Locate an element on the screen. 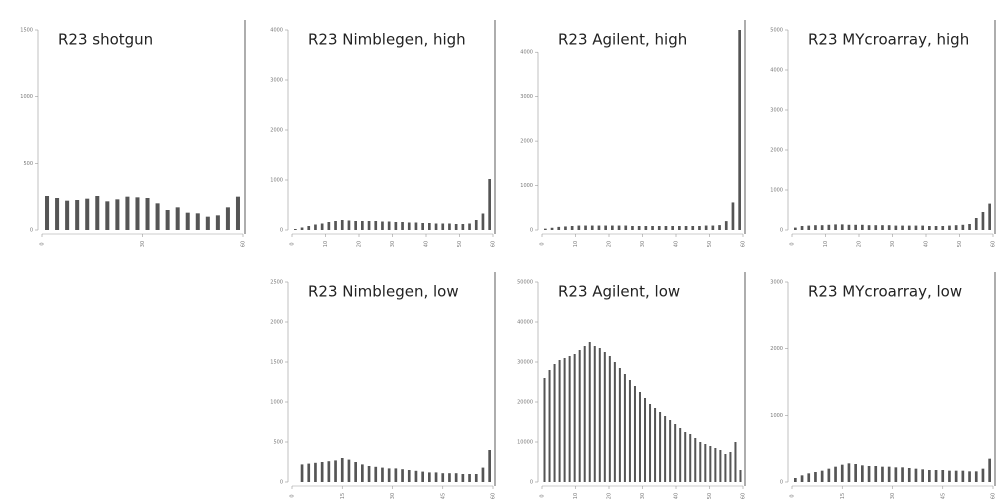  chart-title: R23 shotgun is located at coordinates (105, 40).